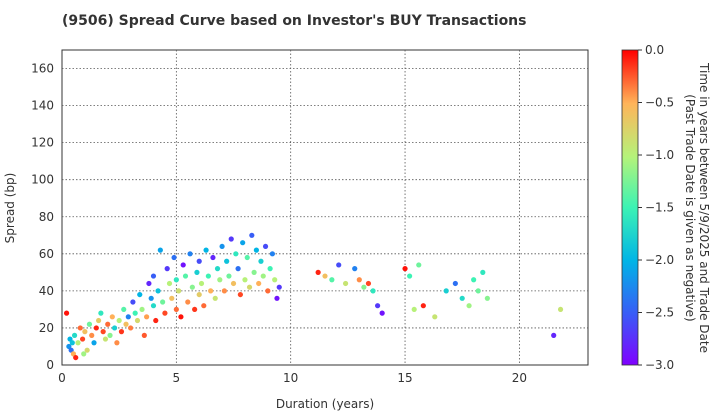  What do you see at coordinates (177, 378) in the screenshot?
I see `x-tick-label: 5` at bounding box center [177, 378].